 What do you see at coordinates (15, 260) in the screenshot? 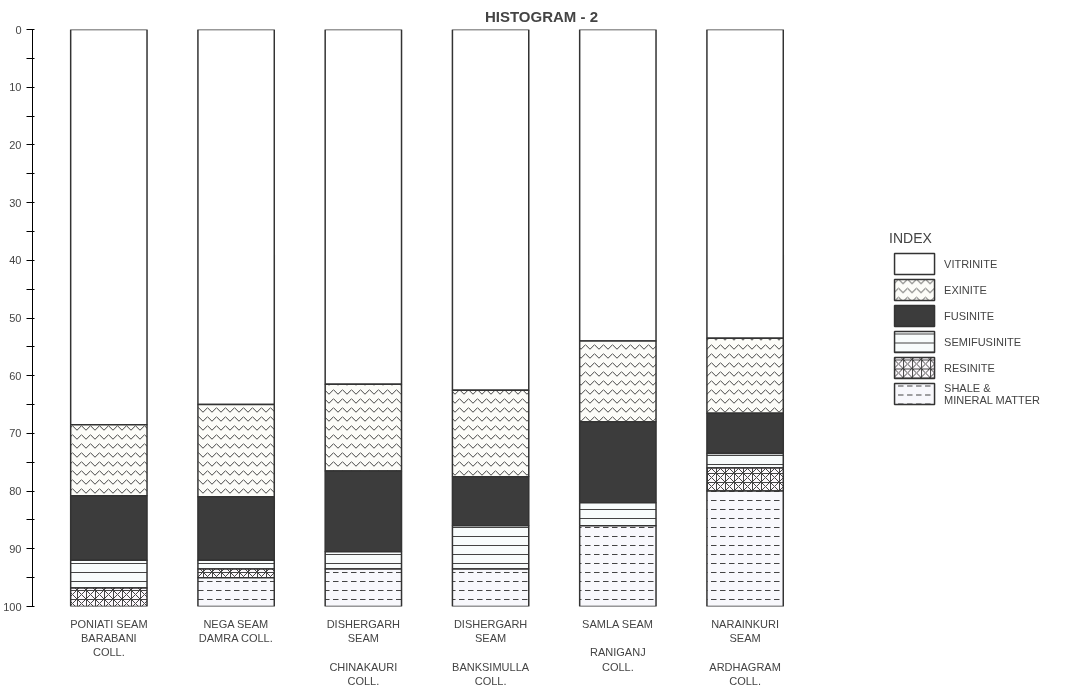
I see `y-tick-label: 40` at bounding box center [15, 260].